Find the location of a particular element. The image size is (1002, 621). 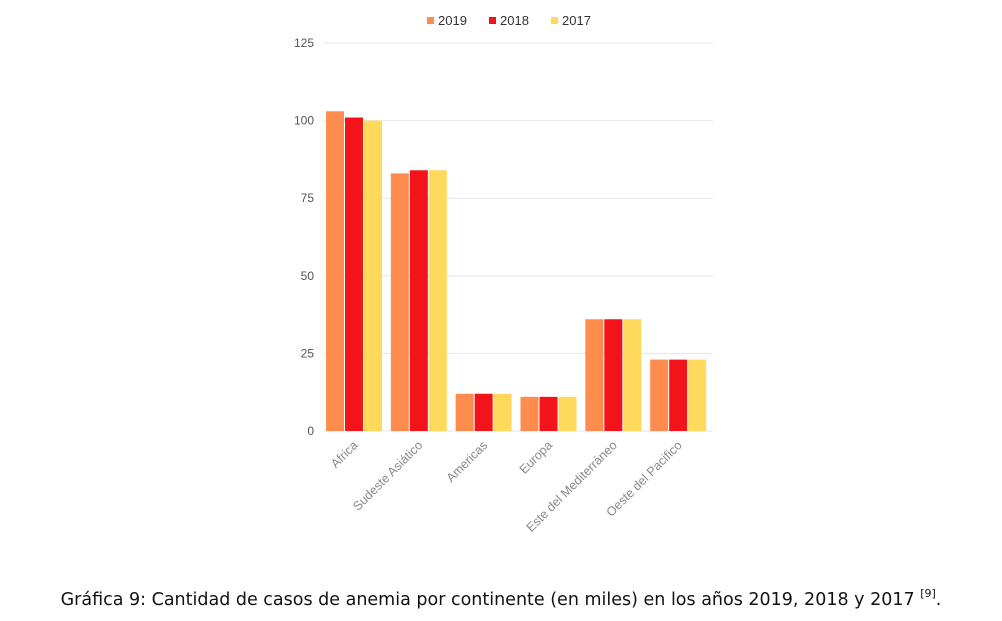

x-tick-label: Africa is located at coordinates (344, 454).